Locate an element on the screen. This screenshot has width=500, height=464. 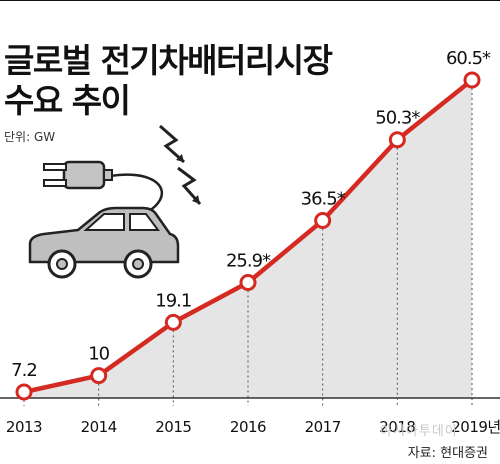
data-point-2013 is located at coordinates (24, 392).